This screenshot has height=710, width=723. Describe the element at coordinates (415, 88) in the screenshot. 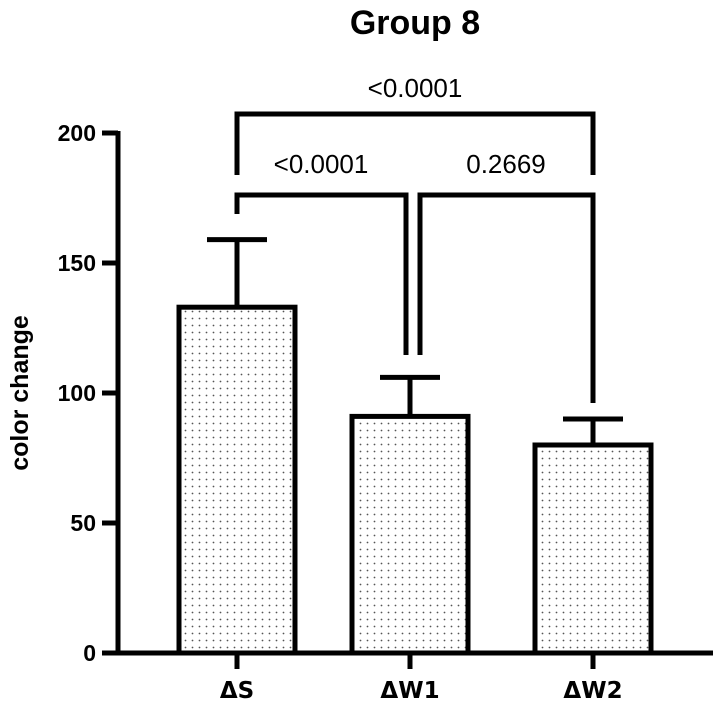

I see `p-value-label-2: <0.0001` at that location.